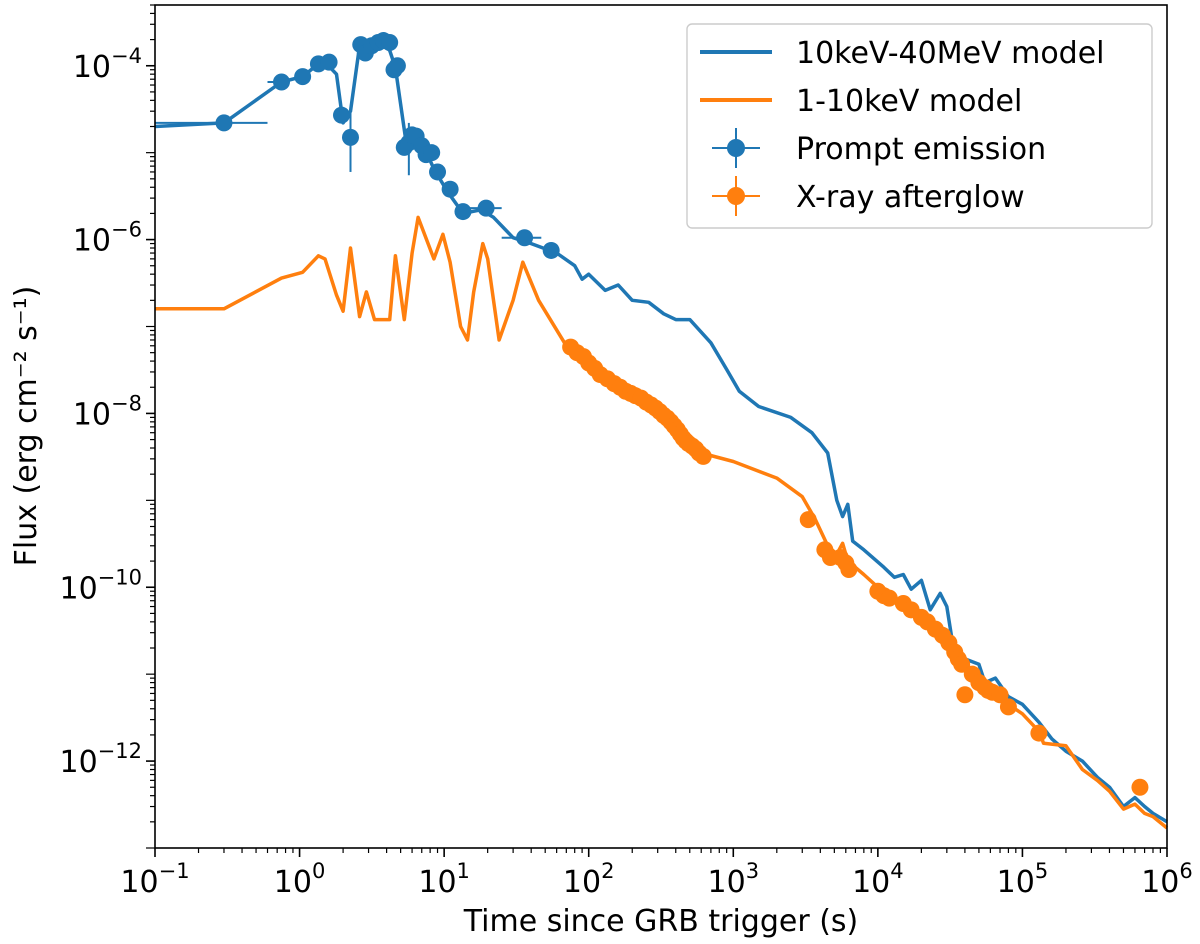 This screenshot has height=944, width=1200. I want to click on series-points-prompt-emission, so click(357, 145).